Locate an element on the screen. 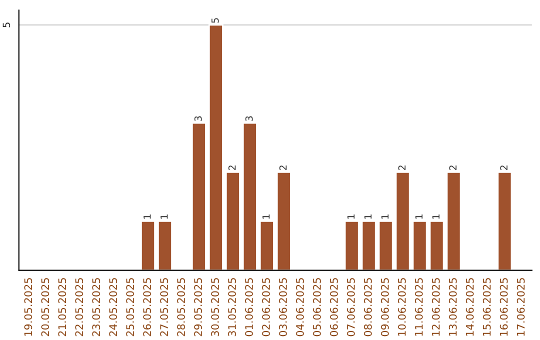 The height and width of the screenshot is (340, 540). x-tick-label: 28.05.2025 is located at coordinates (181, 307).